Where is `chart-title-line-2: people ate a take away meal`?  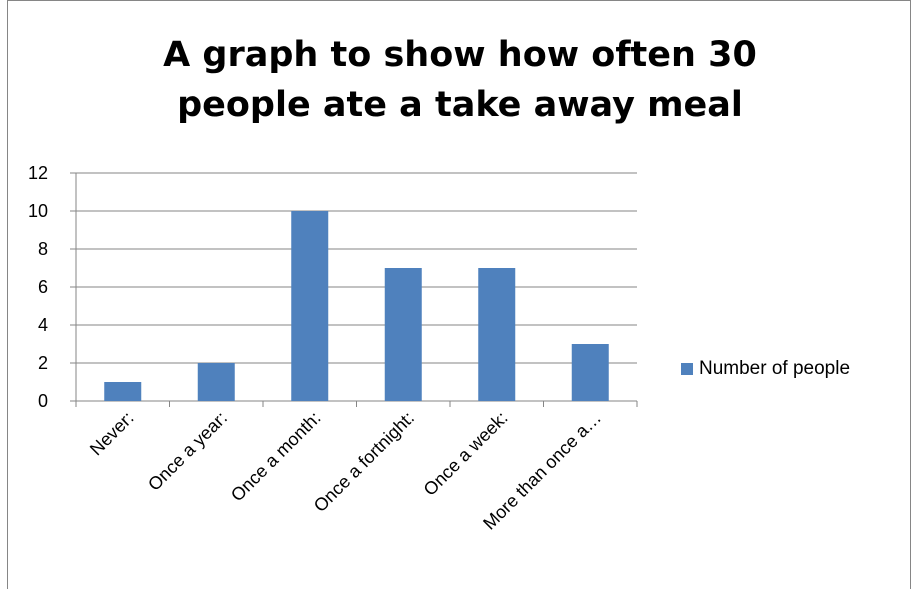
chart-title-line-2: people ate a take away meal is located at coordinates (460, 105).